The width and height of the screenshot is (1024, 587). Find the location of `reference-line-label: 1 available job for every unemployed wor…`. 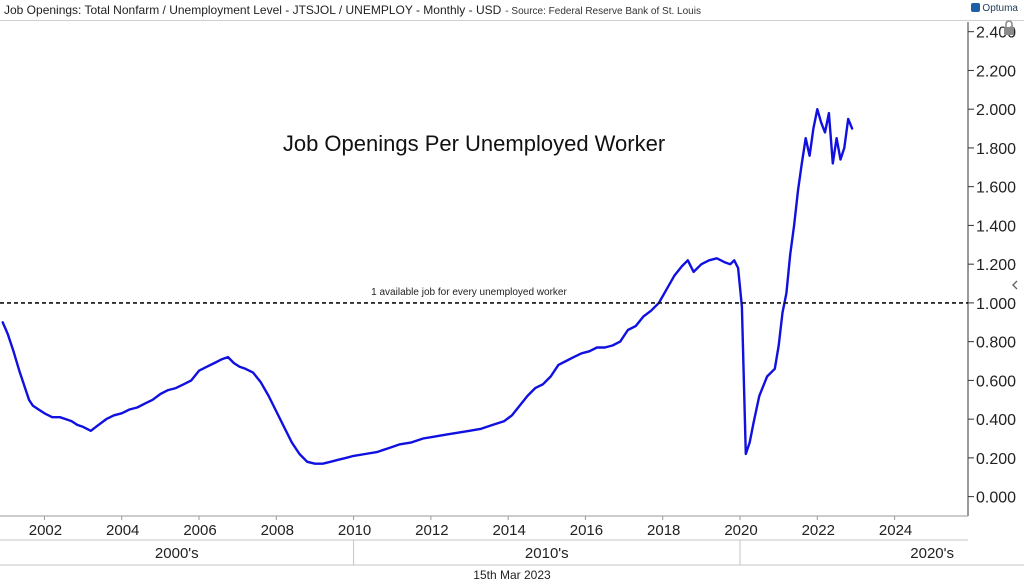

reference-line-label: 1 available job for every unemployed wor… is located at coordinates (469, 292).